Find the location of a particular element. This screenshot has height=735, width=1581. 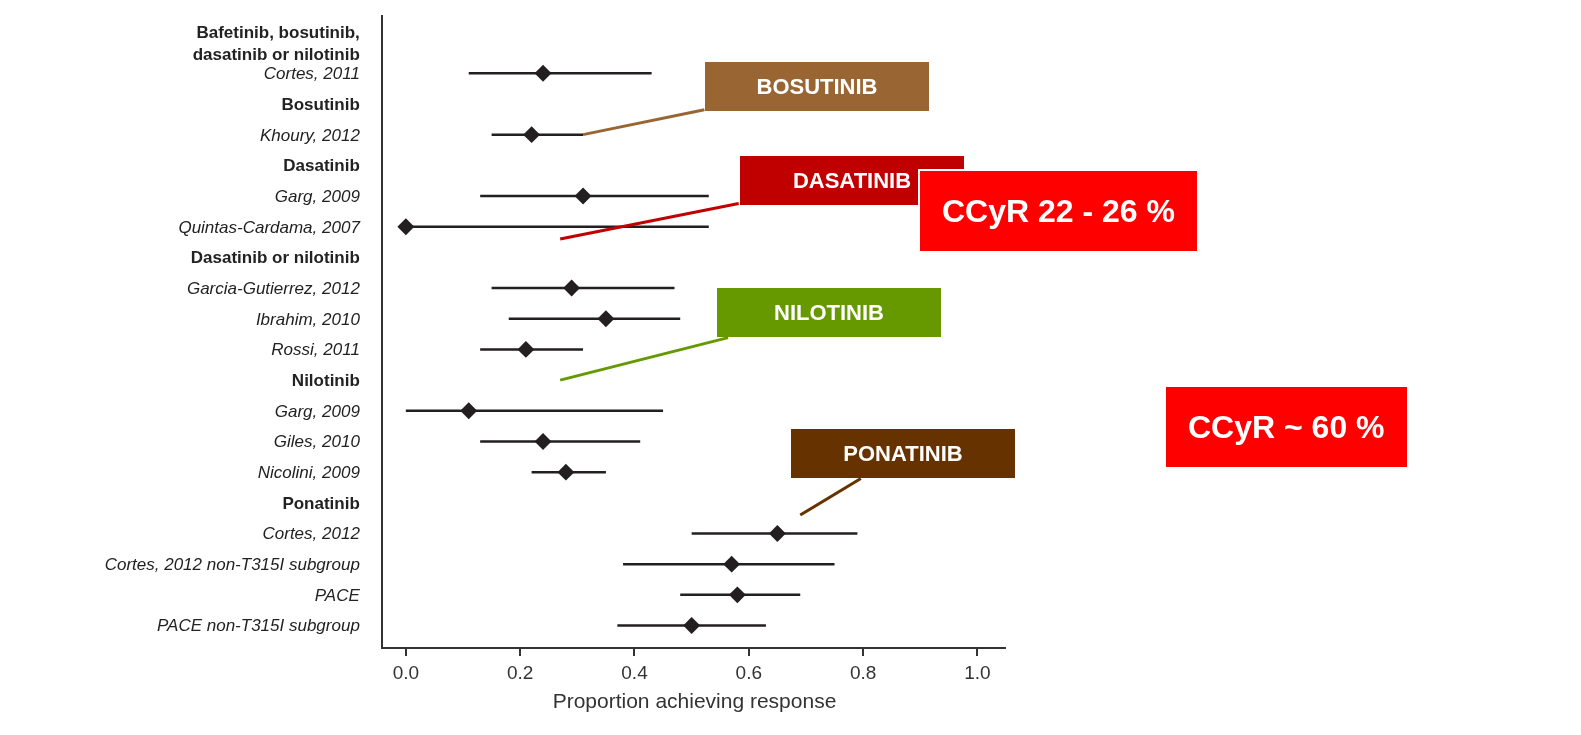

y-tick-label: Nicolini, 2009 is located at coordinates (309, 473).